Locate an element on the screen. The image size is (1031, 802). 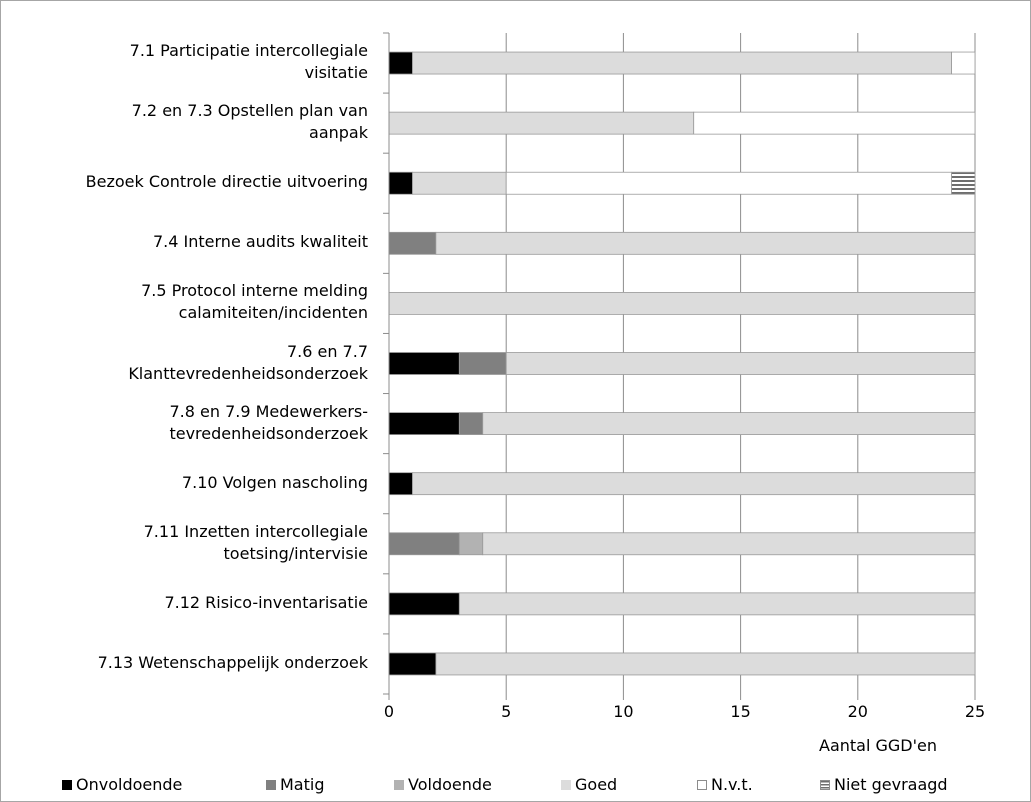
legend-item: Voldoende is located at coordinates (443, 784).